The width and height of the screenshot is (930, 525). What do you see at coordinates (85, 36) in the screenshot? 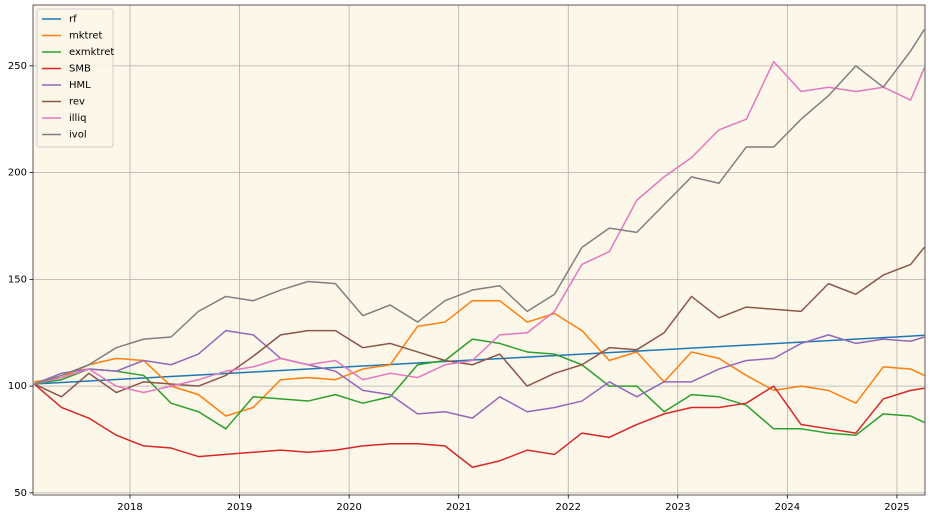
I see `legend-label: mktret` at bounding box center [85, 36].